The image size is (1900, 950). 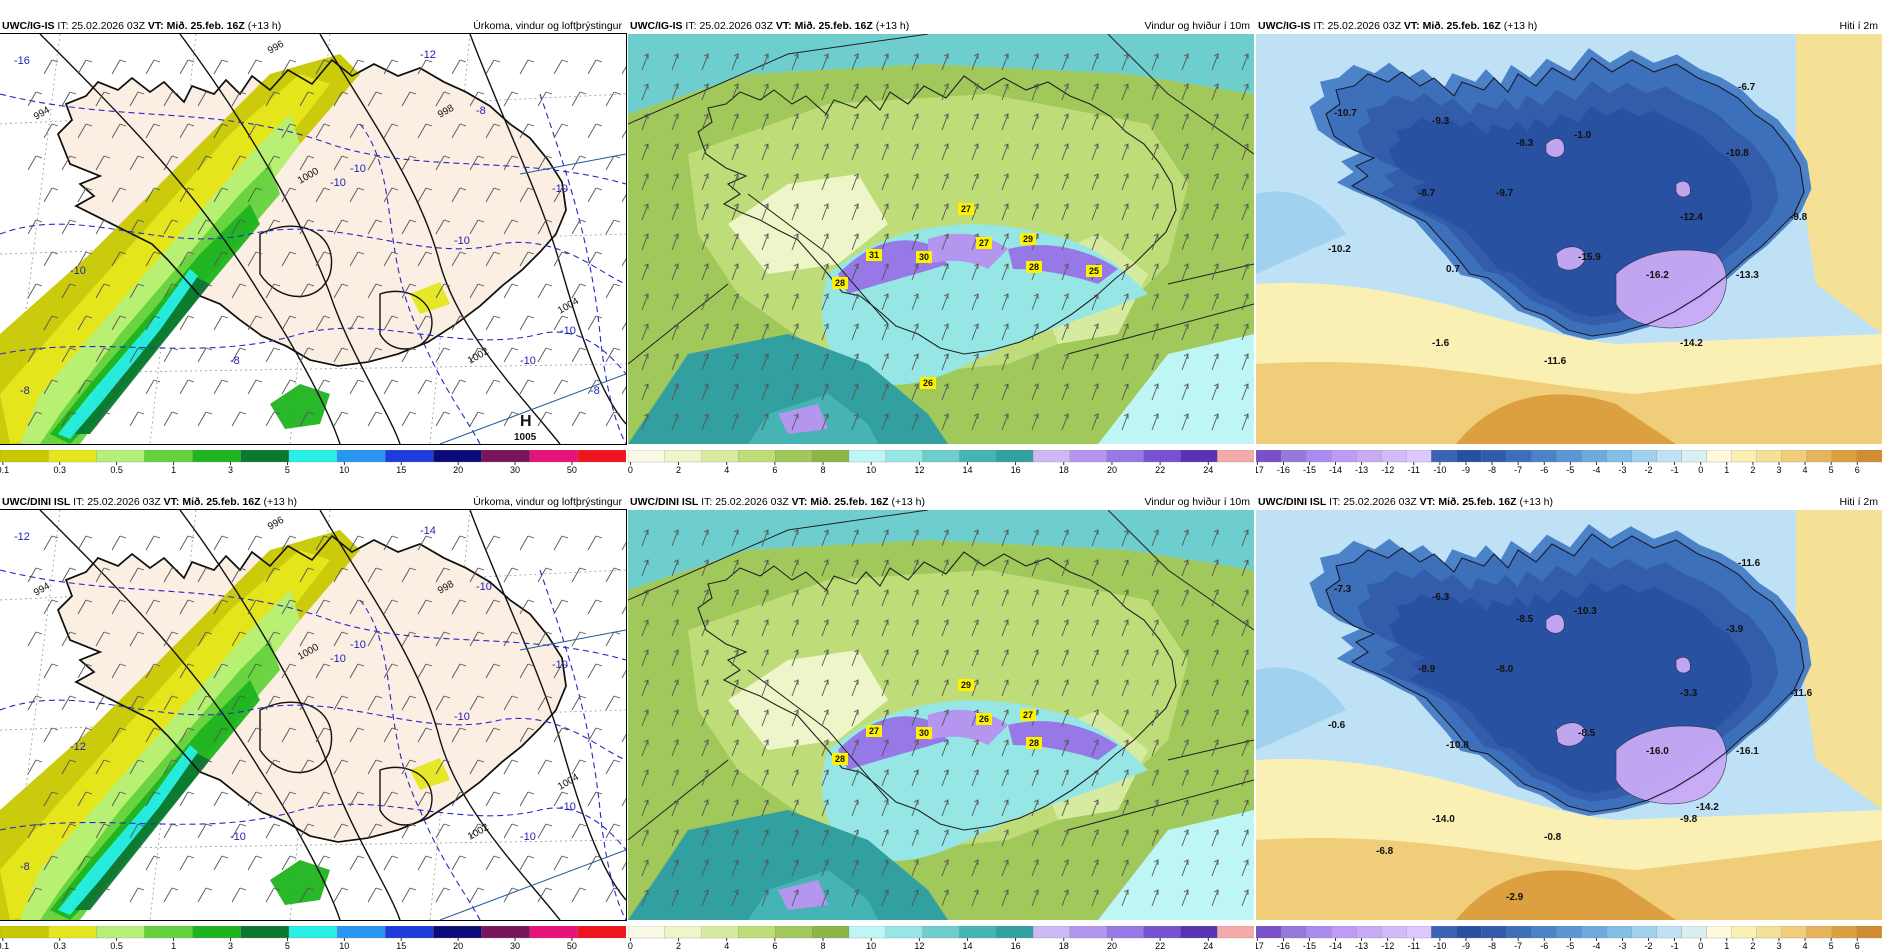 I want to click on isotherm, so click(x=313, y=351).